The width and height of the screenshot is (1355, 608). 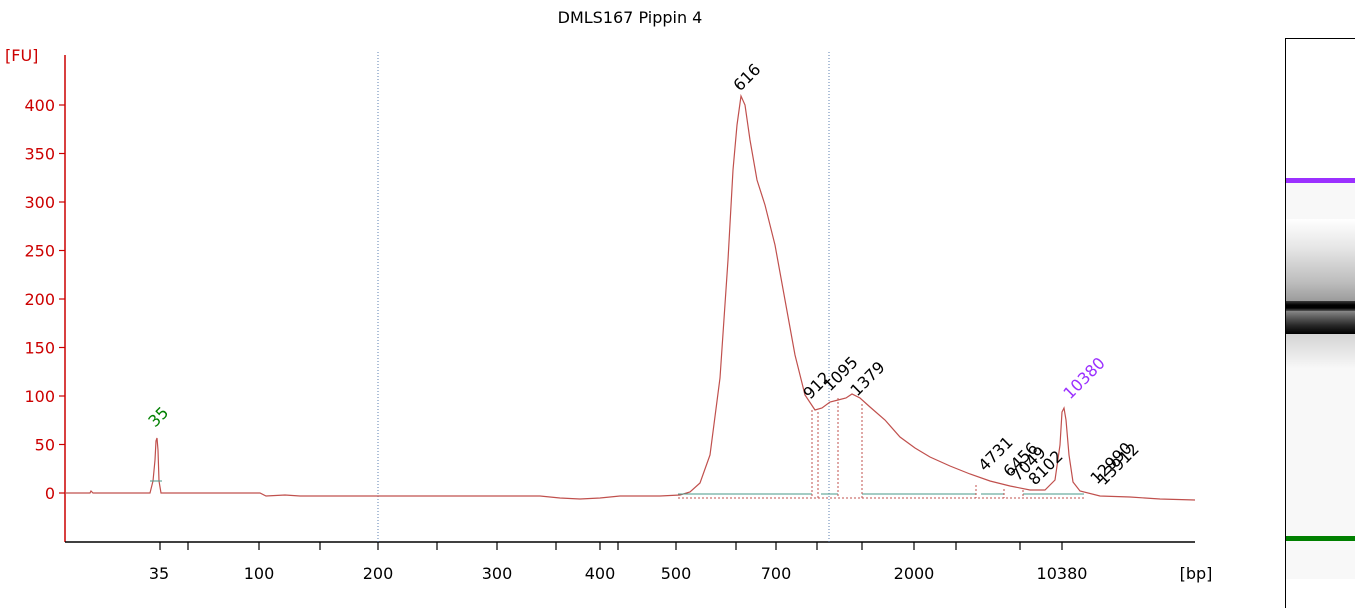 I want to click on gel-main-band, so click(x=1320, y=306).